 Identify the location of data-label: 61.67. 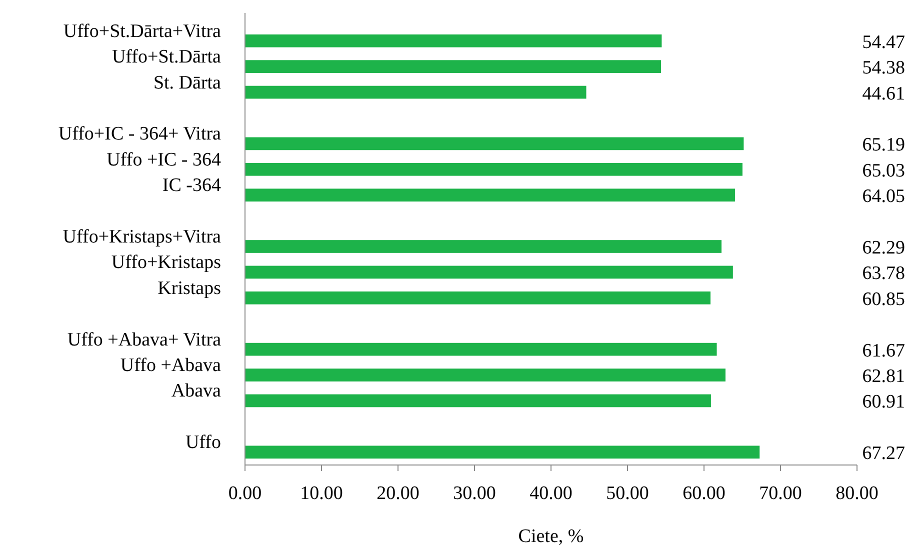
(883, 351).